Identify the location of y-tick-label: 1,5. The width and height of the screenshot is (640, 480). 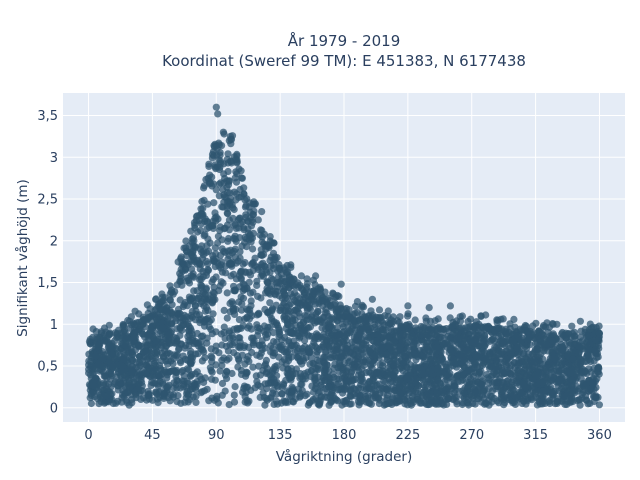
(47, 283).